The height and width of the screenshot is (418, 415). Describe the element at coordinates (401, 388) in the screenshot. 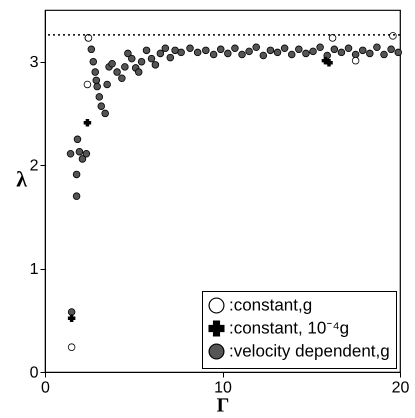

I see `x-tick-label: 20` at that location.